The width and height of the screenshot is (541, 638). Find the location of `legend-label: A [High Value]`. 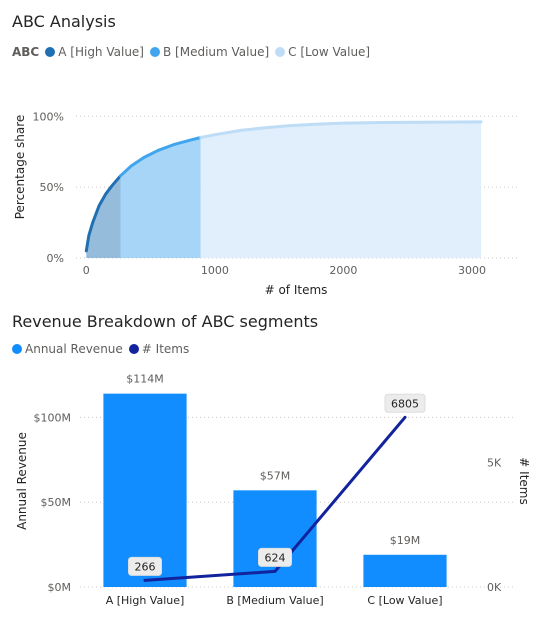

legend-label: A [High Value] is located at coordinates (101, 52).